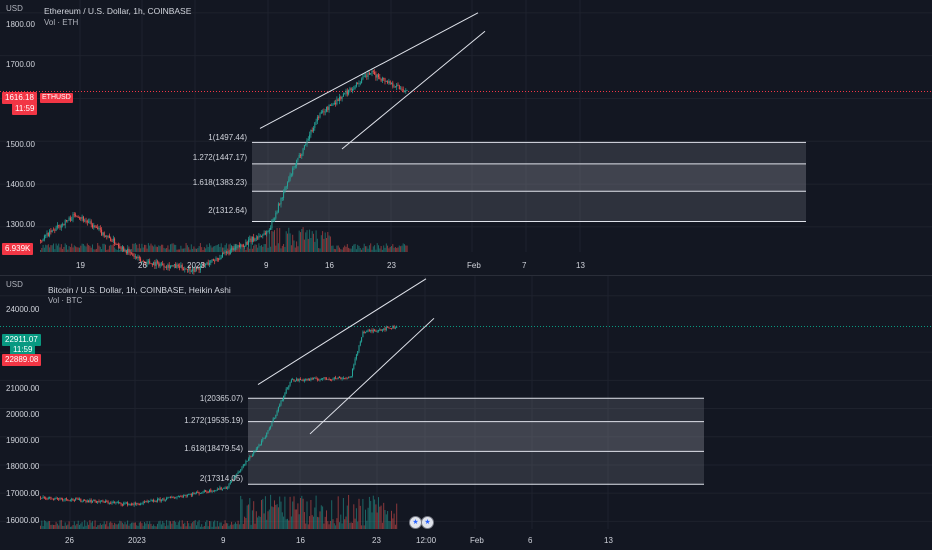  I want to click on btc-price-tag: 22911.07, so click(21, 340).